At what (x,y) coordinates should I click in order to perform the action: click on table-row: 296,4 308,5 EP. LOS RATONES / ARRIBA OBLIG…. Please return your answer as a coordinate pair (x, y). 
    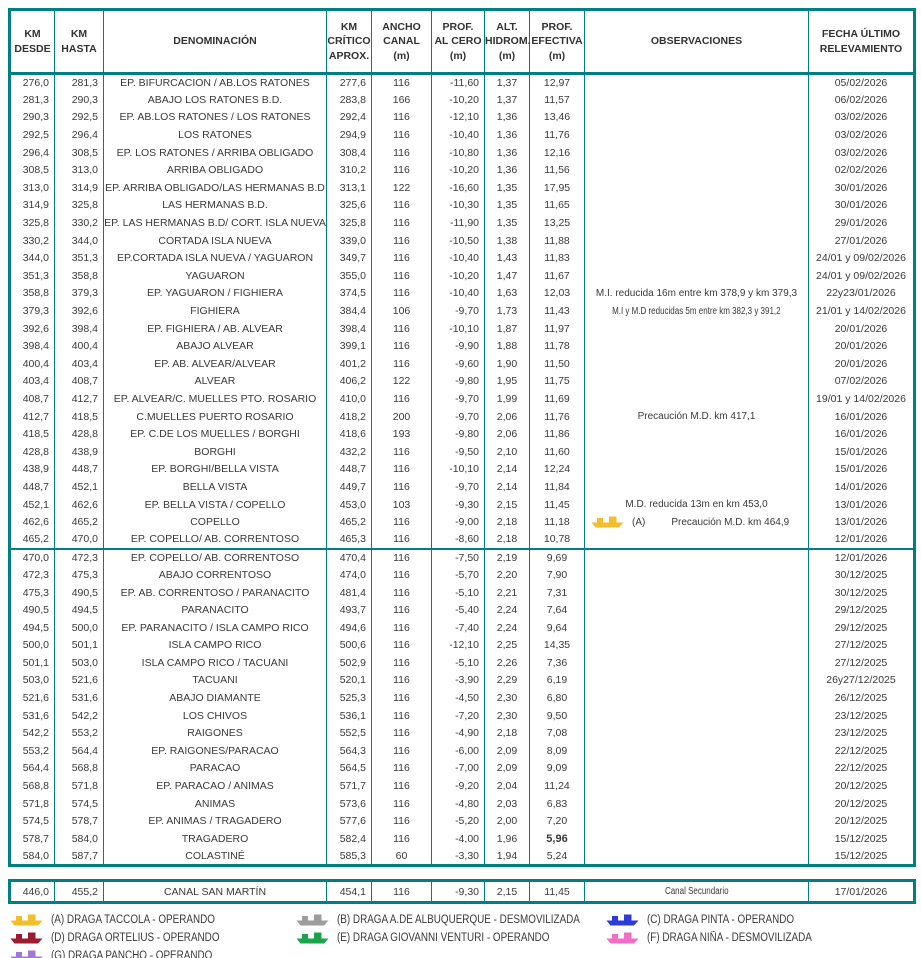
    Looking at the image, I should click on (462, 152).